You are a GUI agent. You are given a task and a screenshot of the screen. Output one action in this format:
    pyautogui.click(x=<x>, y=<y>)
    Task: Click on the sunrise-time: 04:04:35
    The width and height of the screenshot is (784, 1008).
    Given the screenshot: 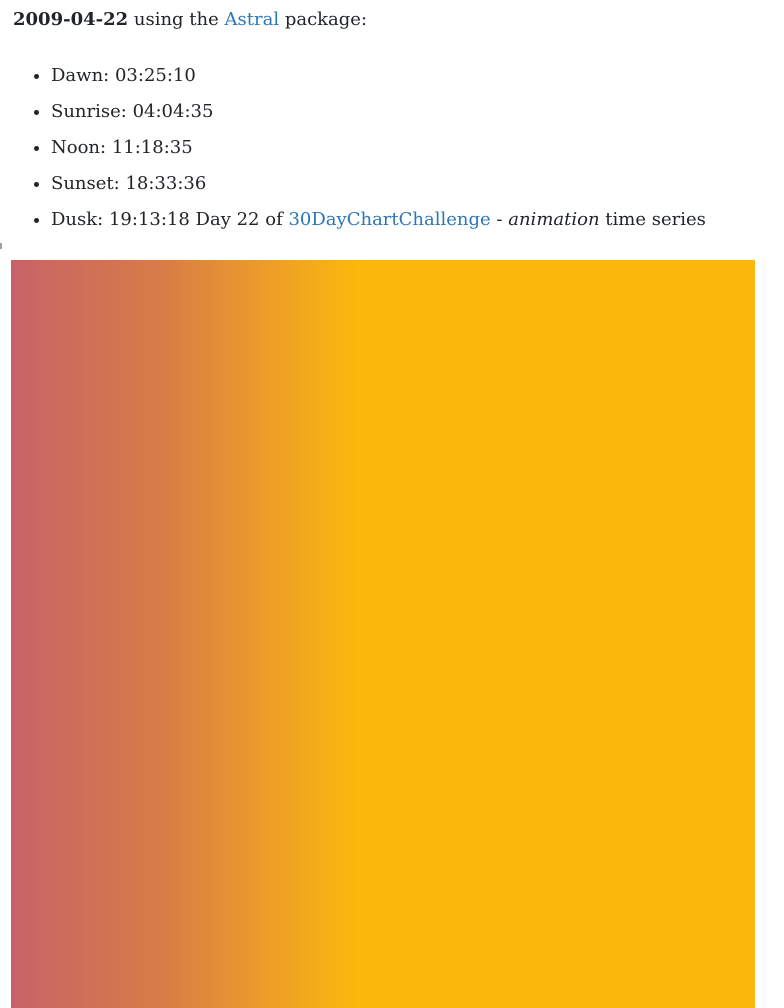 What is the action you would take?
    pyautogui.click(x=173, y=111)
    